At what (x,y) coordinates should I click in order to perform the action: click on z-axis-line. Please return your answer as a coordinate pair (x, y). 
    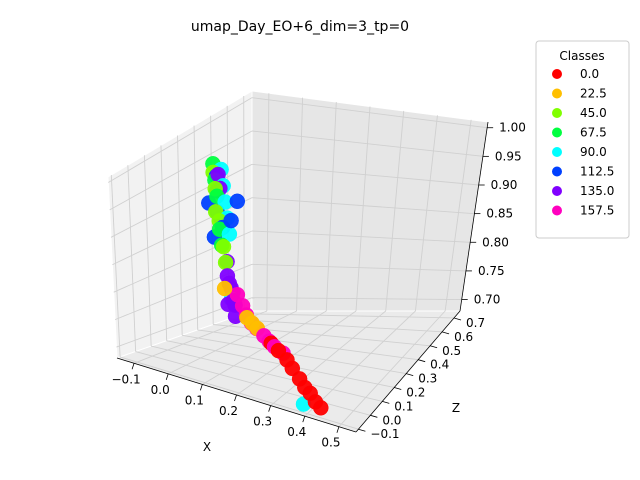
    Looking at the image, I should click on (474, 216).